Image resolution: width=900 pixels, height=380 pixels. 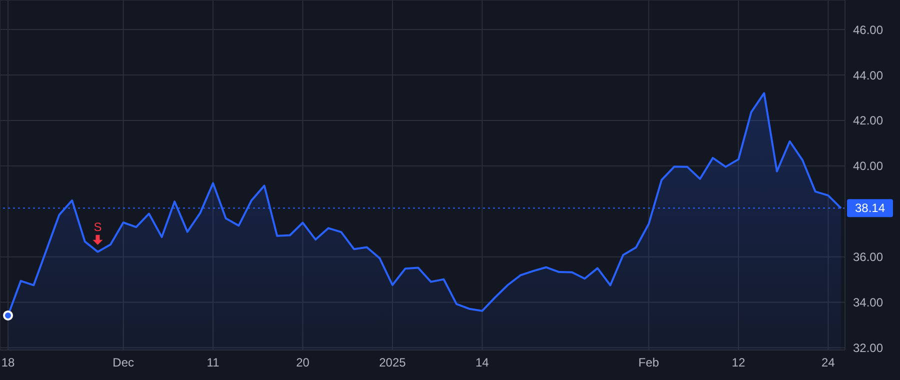 What do you see at coordinates (868, 347) in the screenshot?
I see `y-tick-label: 32.00` at bounding box center [868, 347].